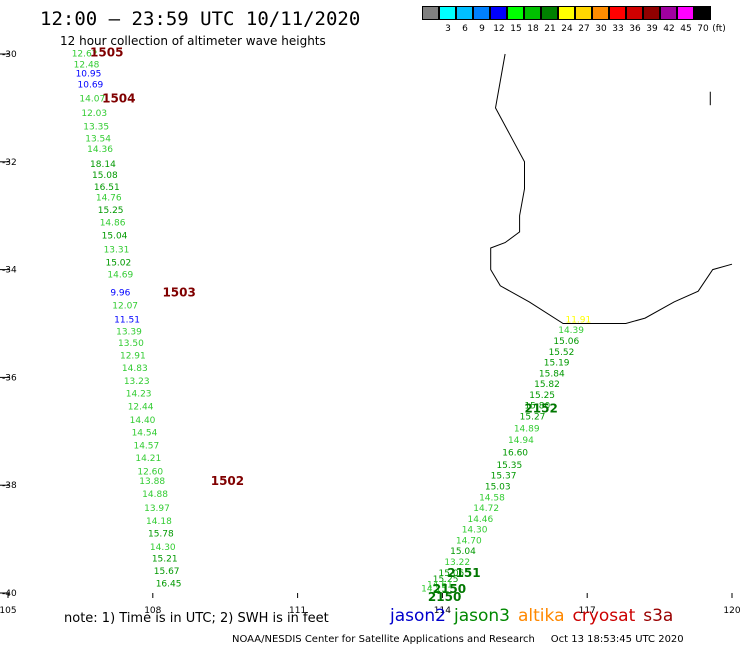 This screenshot has width=740, height=650. Describe the element at coordinates (167, 572) in the screenshot. I see `wave-height-value: 15.67` at that location.